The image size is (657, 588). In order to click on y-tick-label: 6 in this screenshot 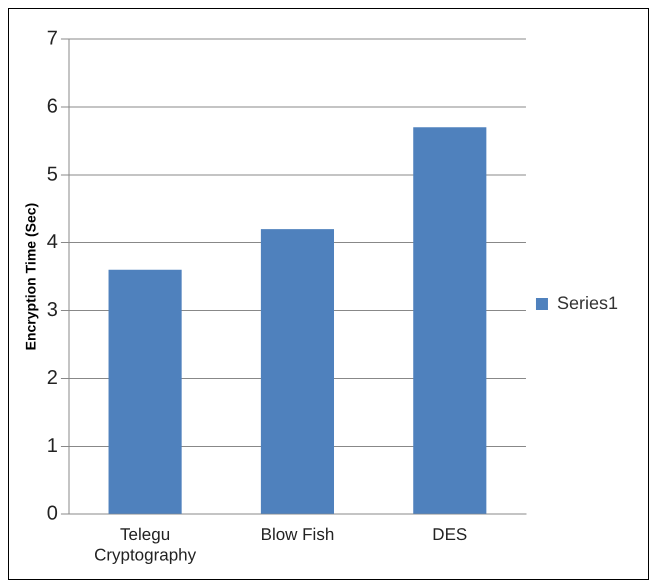, I will do `click(52, 106)`.